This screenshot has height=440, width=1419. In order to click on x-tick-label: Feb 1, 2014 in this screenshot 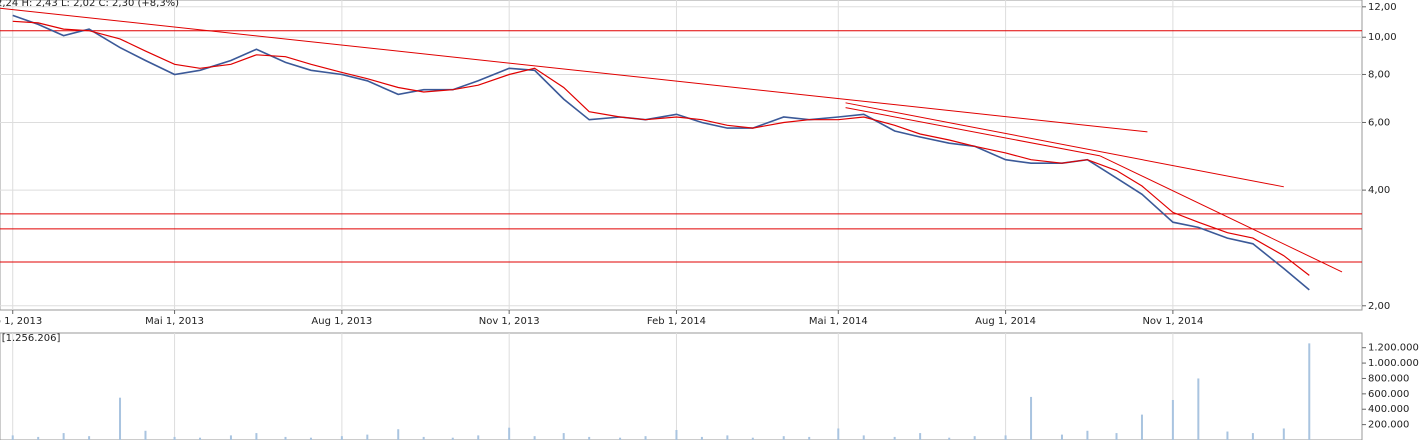, I will do `click(676, 321)`.